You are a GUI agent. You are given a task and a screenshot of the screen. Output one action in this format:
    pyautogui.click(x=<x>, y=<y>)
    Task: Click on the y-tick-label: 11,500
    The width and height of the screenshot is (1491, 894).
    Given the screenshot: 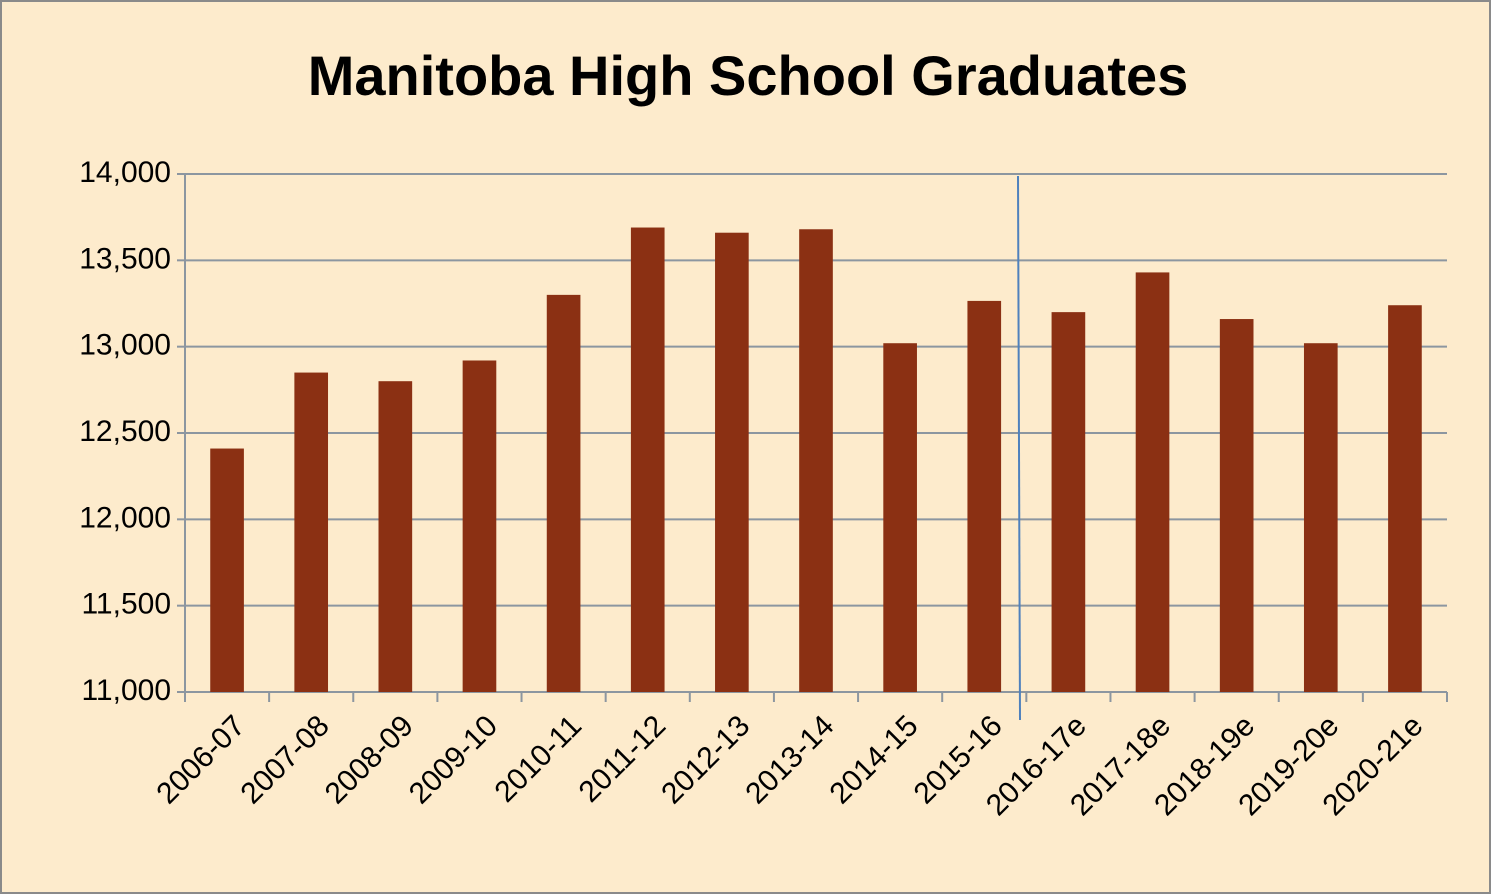 What is the action you would take?
    pyautogui.click(x=126, y=604)
    